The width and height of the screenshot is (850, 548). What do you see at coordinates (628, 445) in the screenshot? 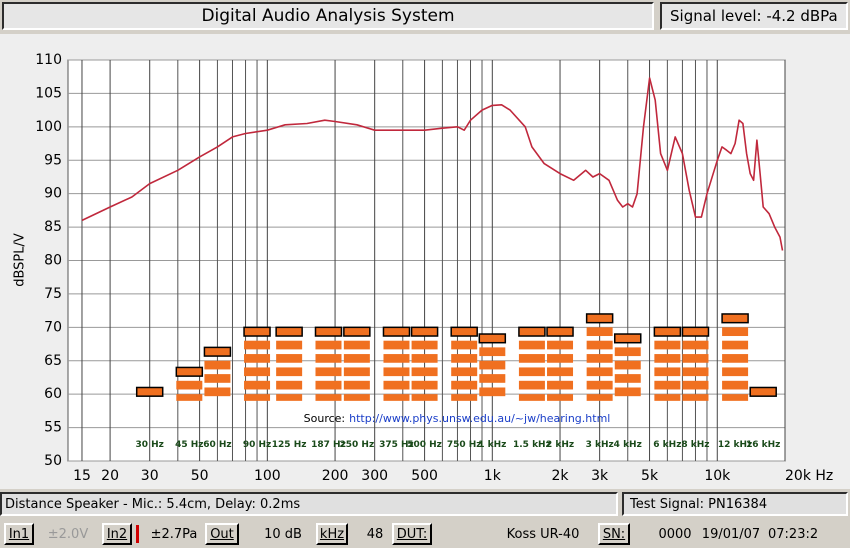
I see `bar-label: 4 kHz` at bounding box center [628, 445].